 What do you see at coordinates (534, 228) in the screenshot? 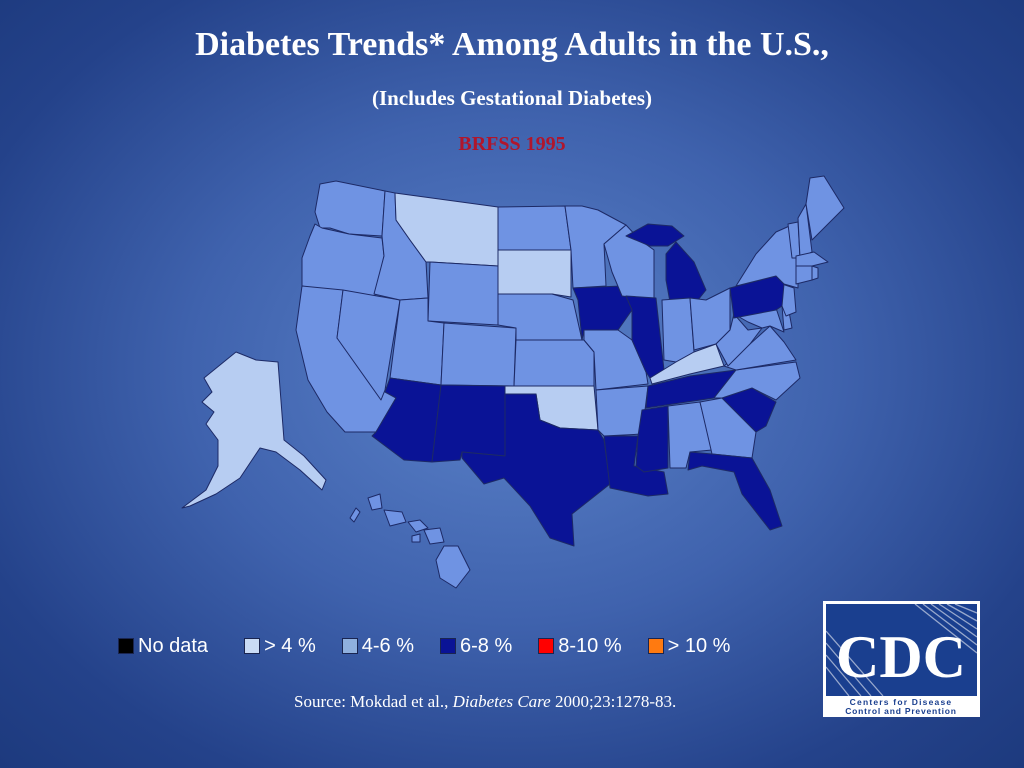
I see `state-nd` at bounding box center [534, 228].